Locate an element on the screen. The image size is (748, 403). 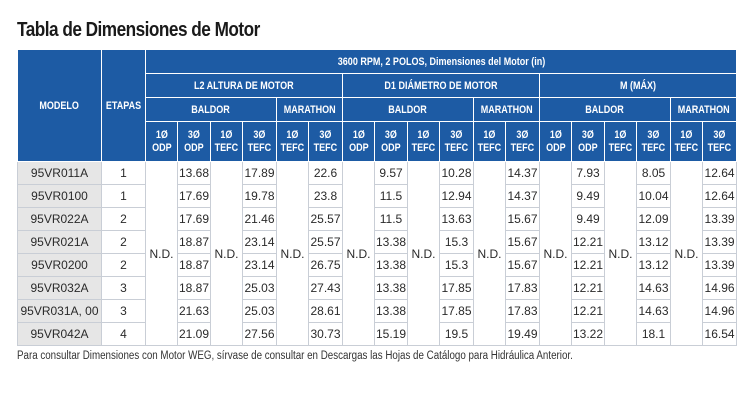
stage-cell: 2 is located at coordinates (123, 242).